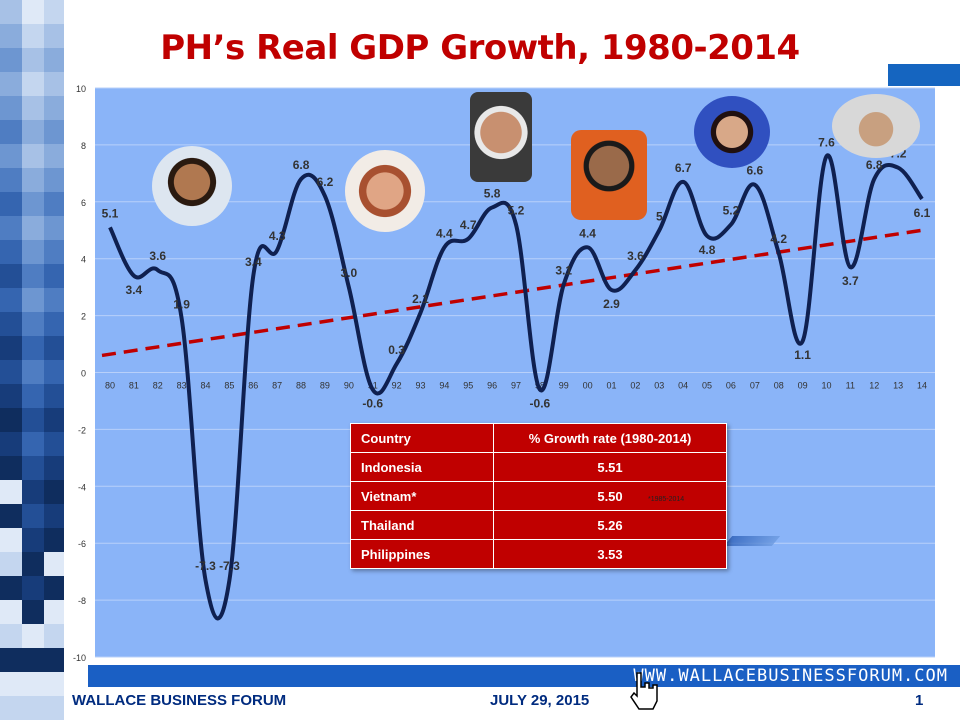 This screenshot has height=720, width=960. I want to click on x-tick-label: 88, so click(301, 386).